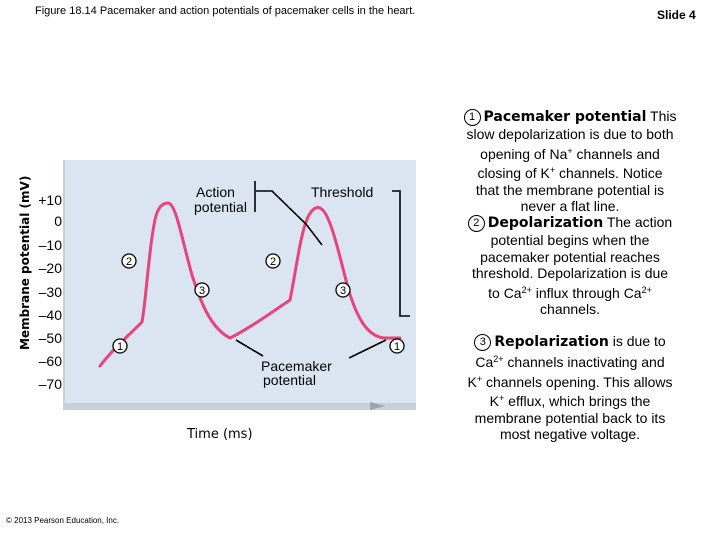 The image size is (720, 540). Describe the element at coordinates (289, 218) in the screenshot. I see `threshold-pointer` at that location.